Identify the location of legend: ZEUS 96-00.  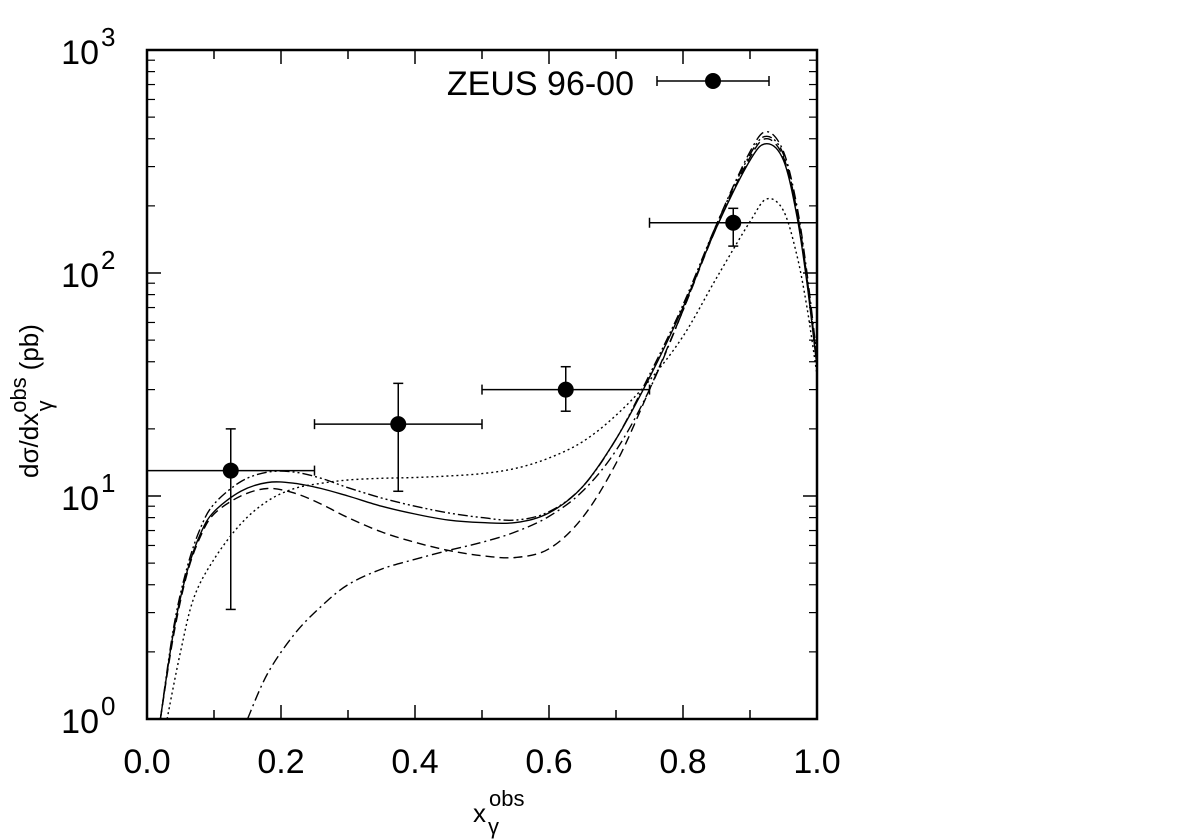
(608, 84).